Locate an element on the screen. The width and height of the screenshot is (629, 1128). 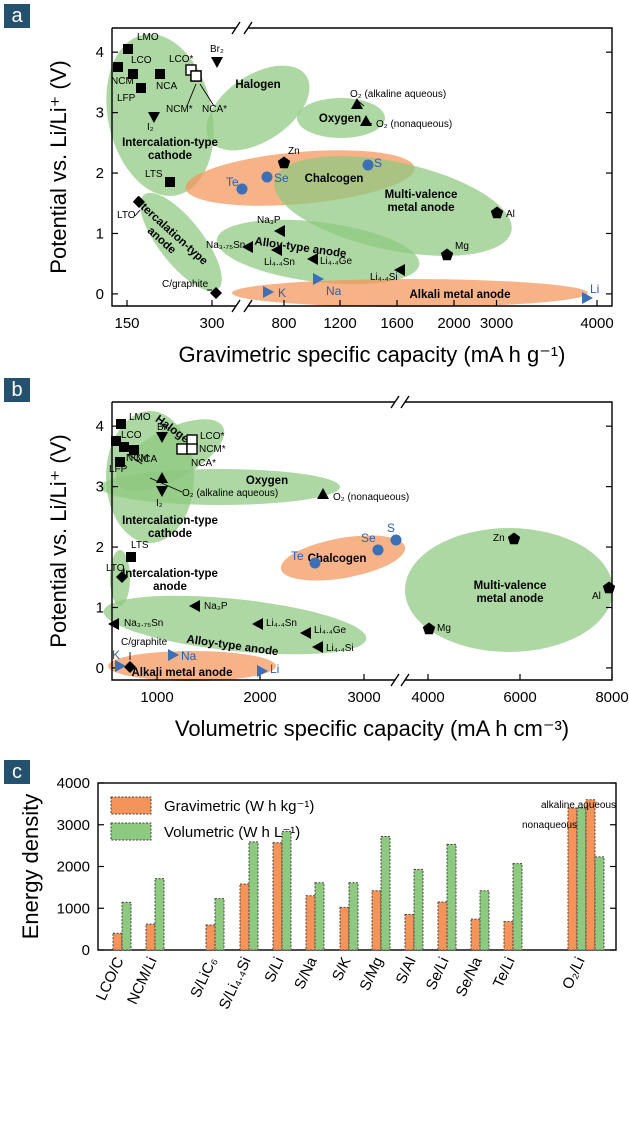
x-axis-title: Volumetric specific capacity (mA h cm⁻³) is located at coordinates (372, 728).